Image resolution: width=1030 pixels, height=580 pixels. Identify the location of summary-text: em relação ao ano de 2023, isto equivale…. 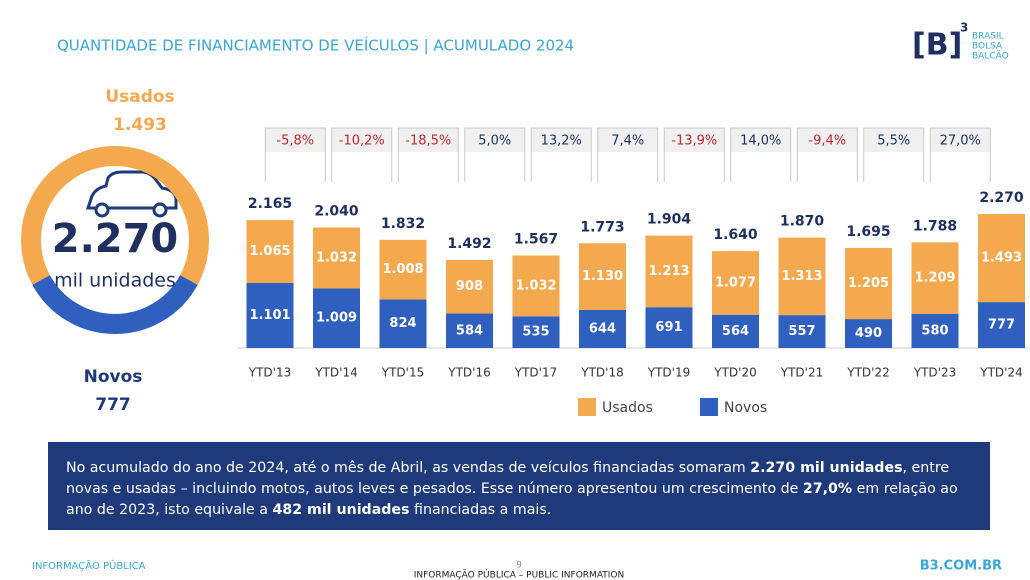
(512, 499).